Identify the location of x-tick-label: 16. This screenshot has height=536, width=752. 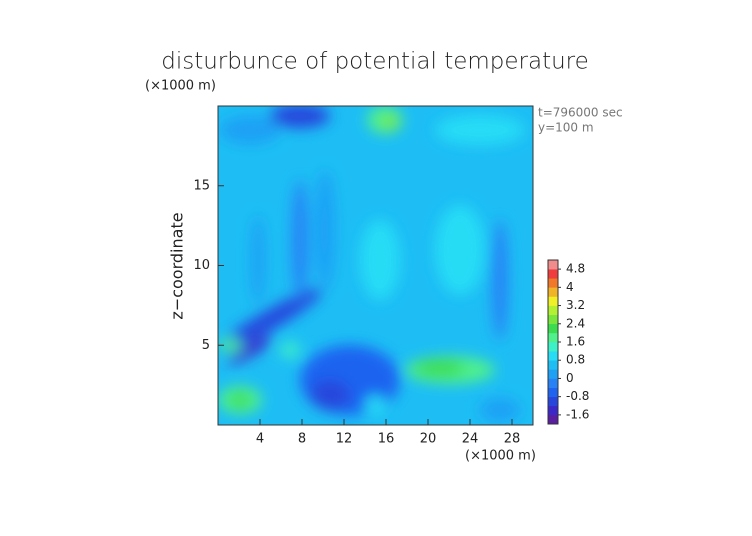
(386, 439).